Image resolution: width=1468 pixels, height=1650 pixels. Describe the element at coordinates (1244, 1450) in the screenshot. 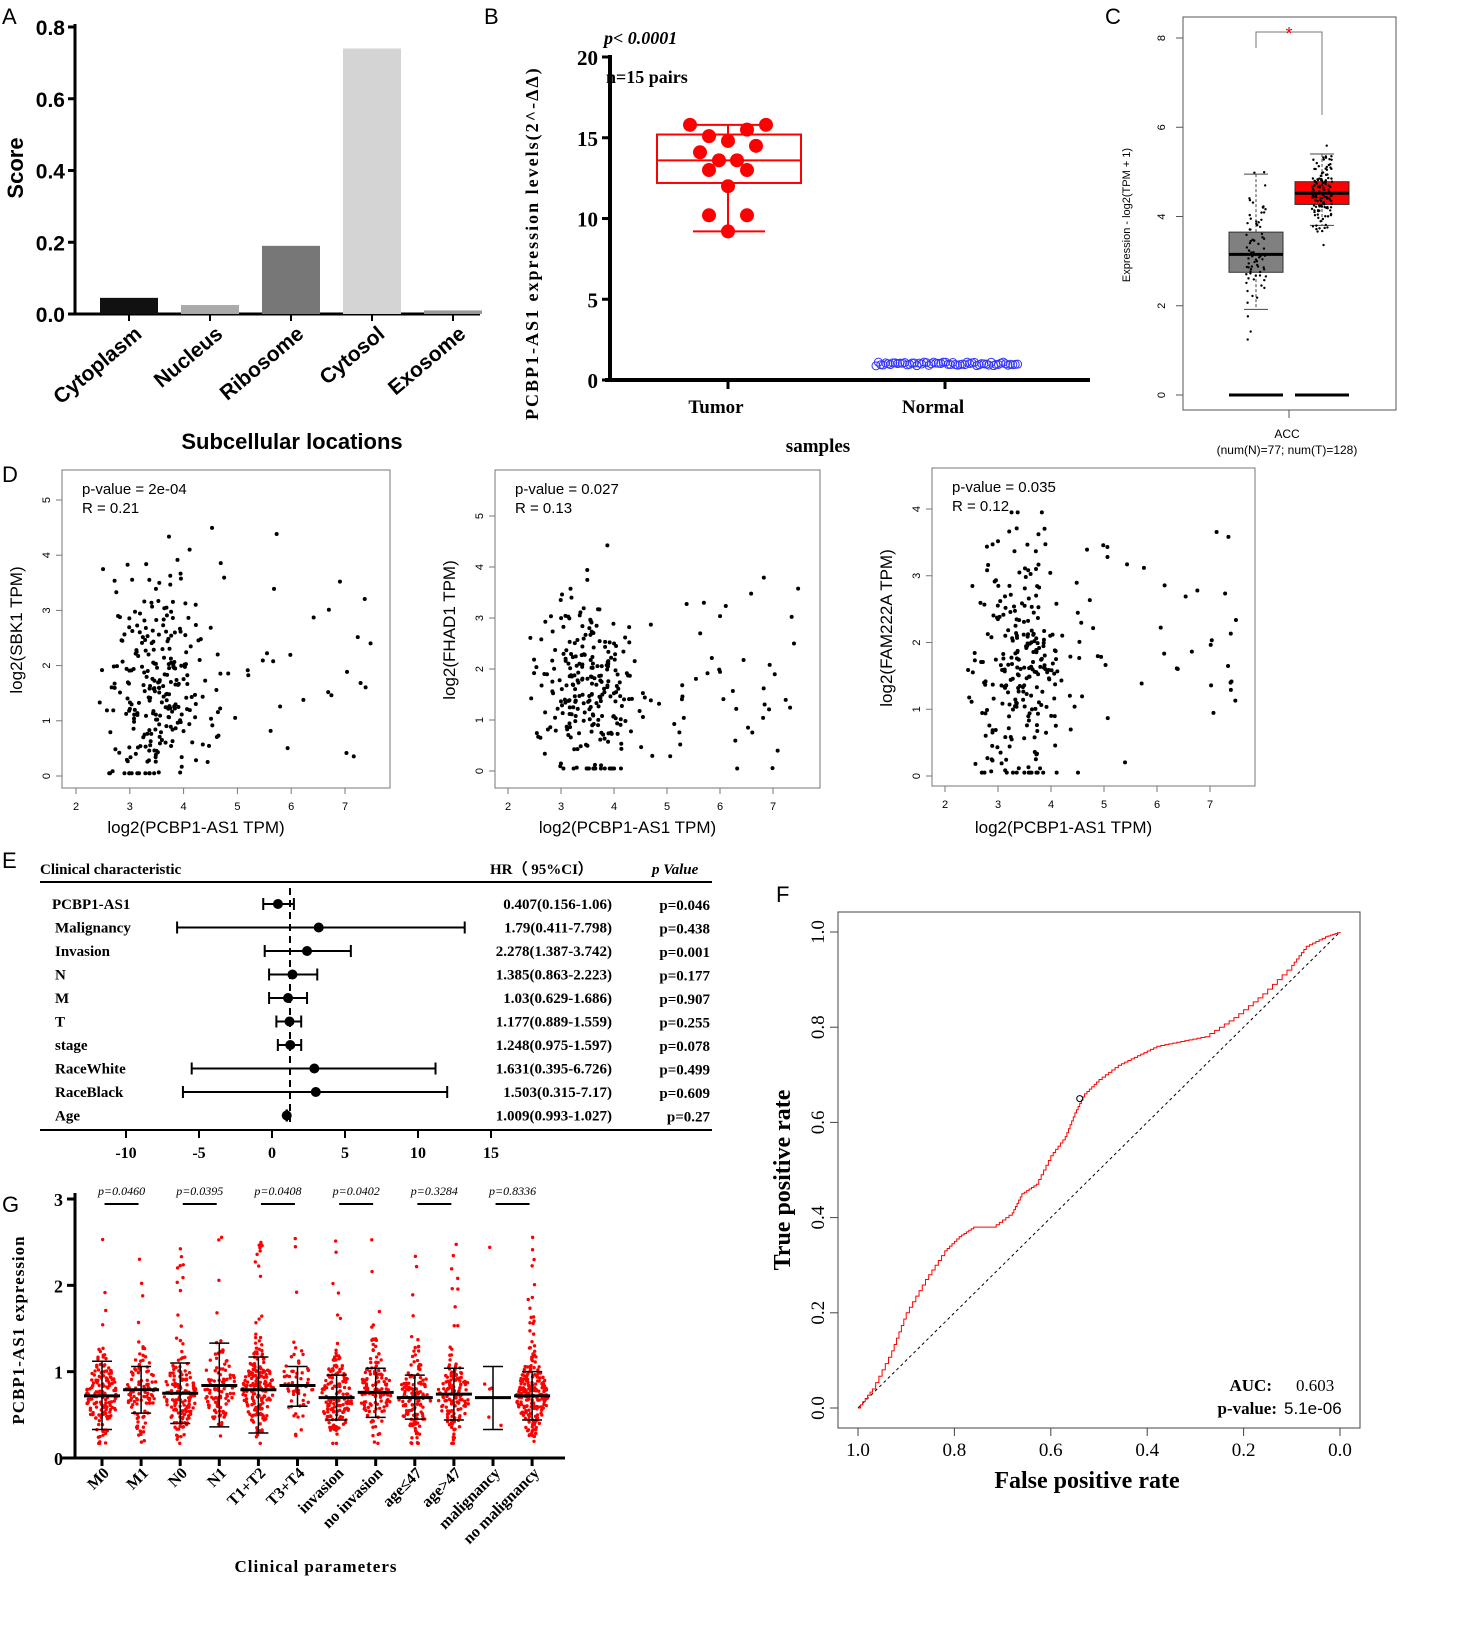

I see `x-tick-label: 0.2` at that location.